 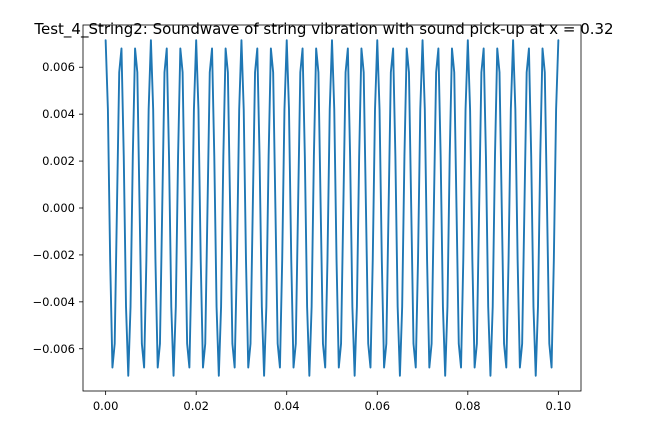 What do you see at coordinates (196, 406) in the screenshot?
I see `x-tick-label: 0.02` at bounding box center [196, 406].